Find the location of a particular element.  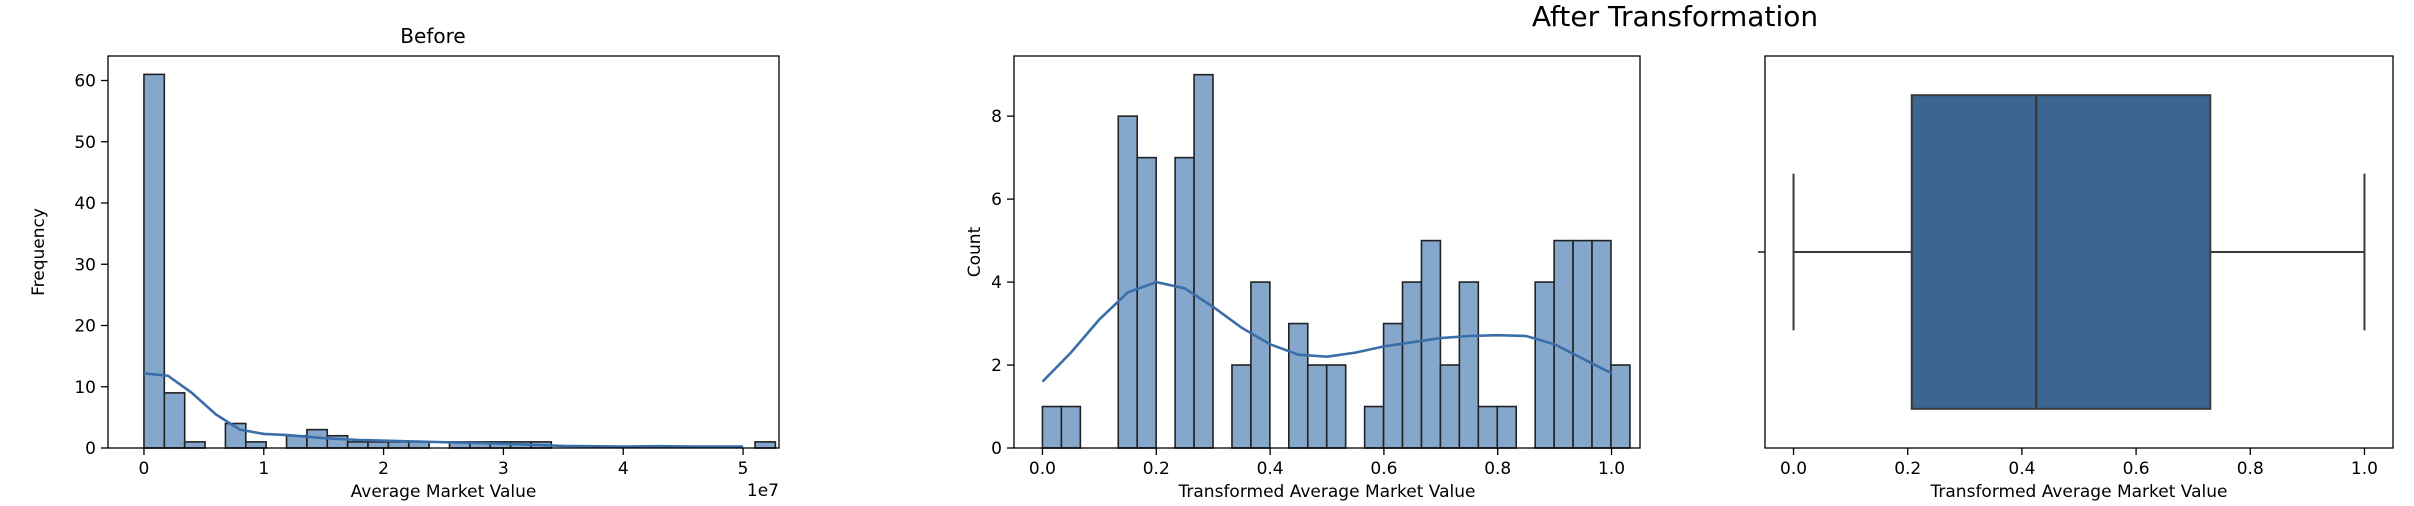

before-panel-title: Before is located at coordinates (432, 36).